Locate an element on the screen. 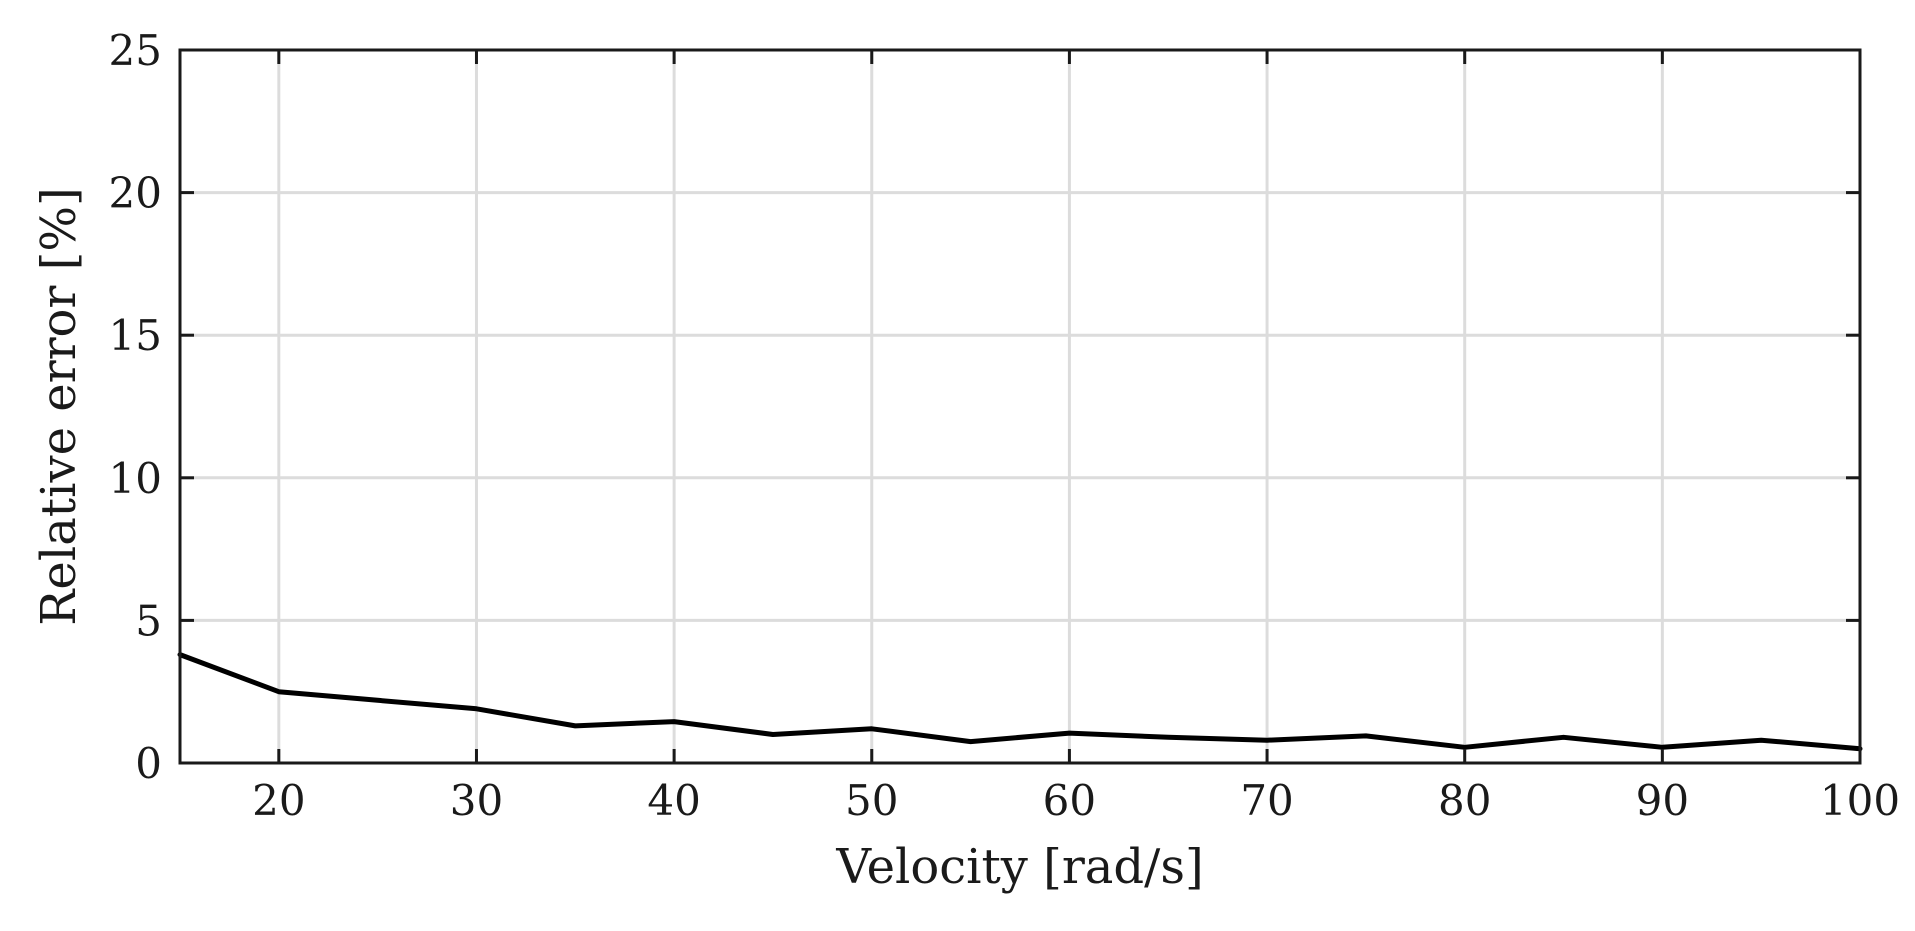 This screenshot has height=931, width=1915. series-line is located at coordinates (1020, 702).